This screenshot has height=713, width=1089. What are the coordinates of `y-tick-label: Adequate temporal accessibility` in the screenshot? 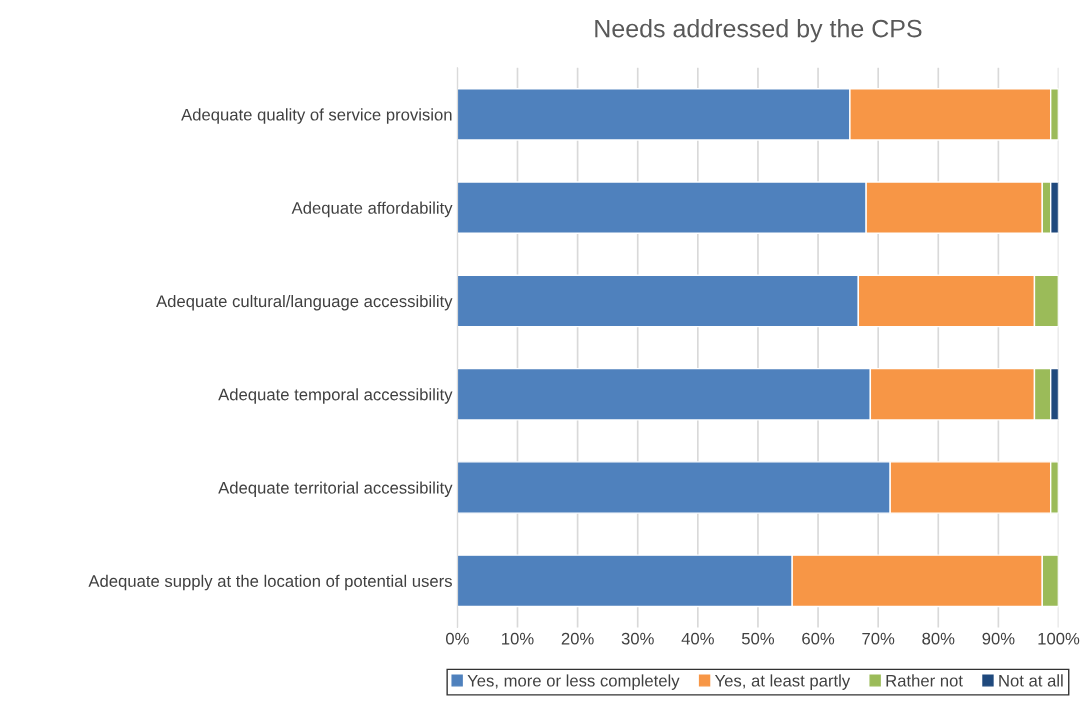 It's located at (335, 396).